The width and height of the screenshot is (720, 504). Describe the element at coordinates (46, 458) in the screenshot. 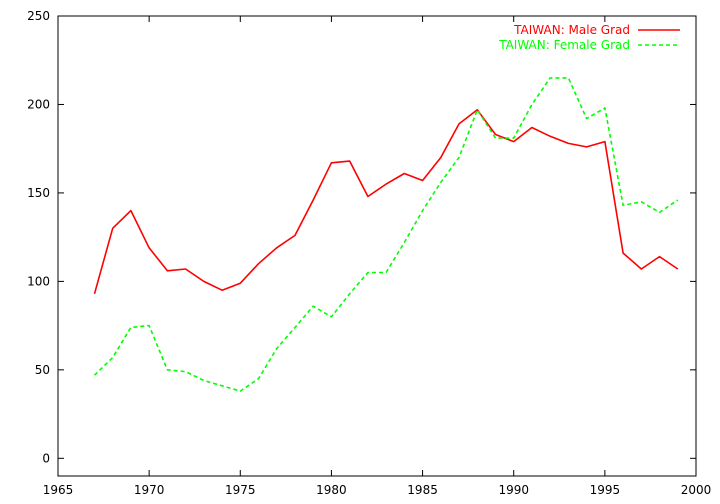

I see `y-tick-label: 0` at that location.